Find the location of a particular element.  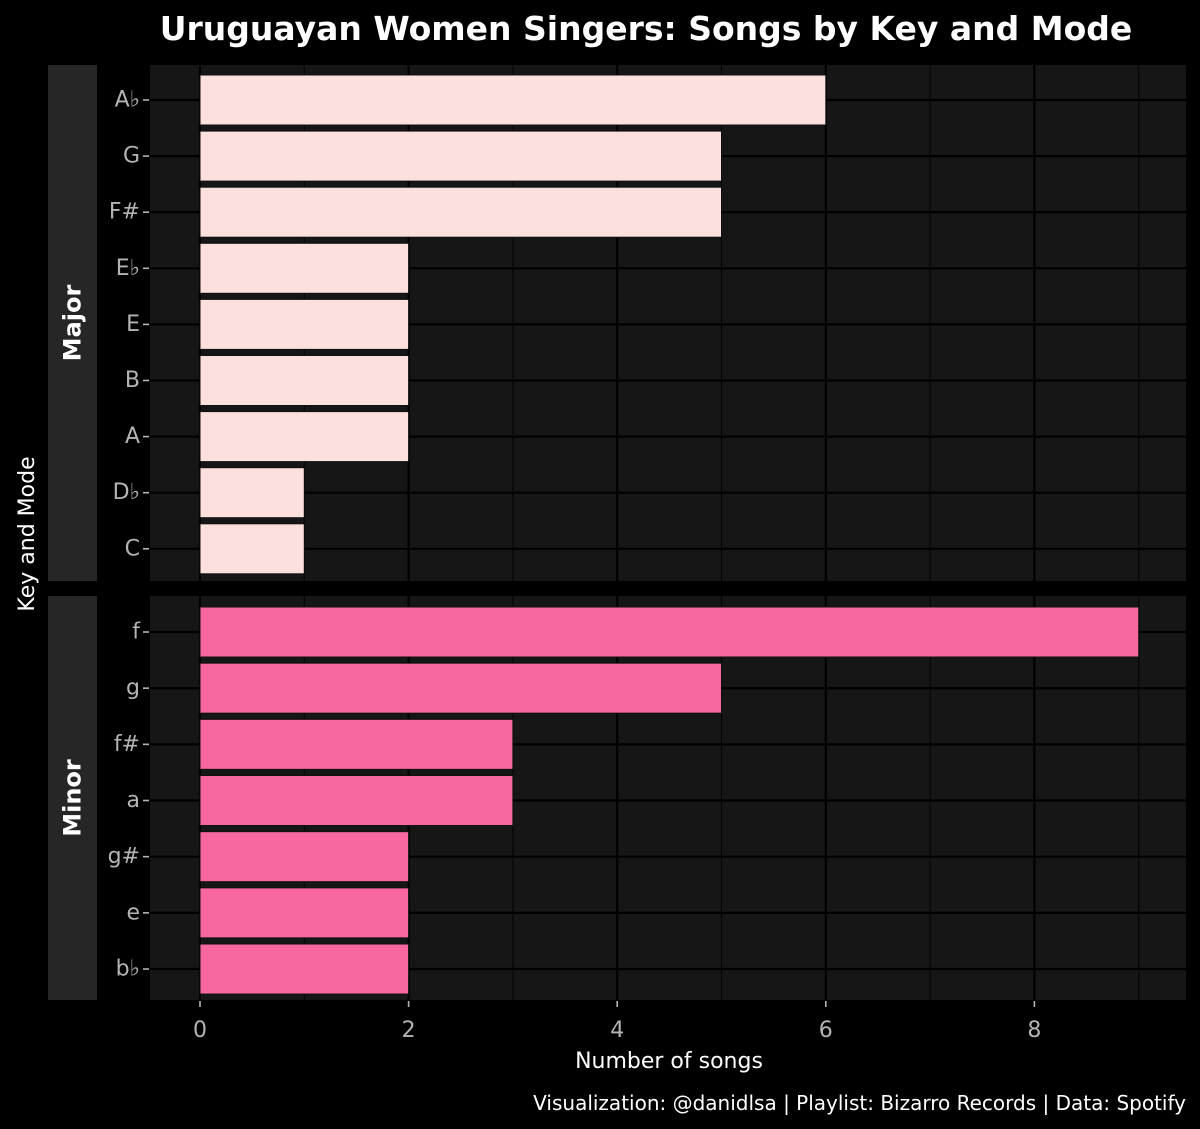

facet-strip-label: Major is located at coordinates (73, 323).